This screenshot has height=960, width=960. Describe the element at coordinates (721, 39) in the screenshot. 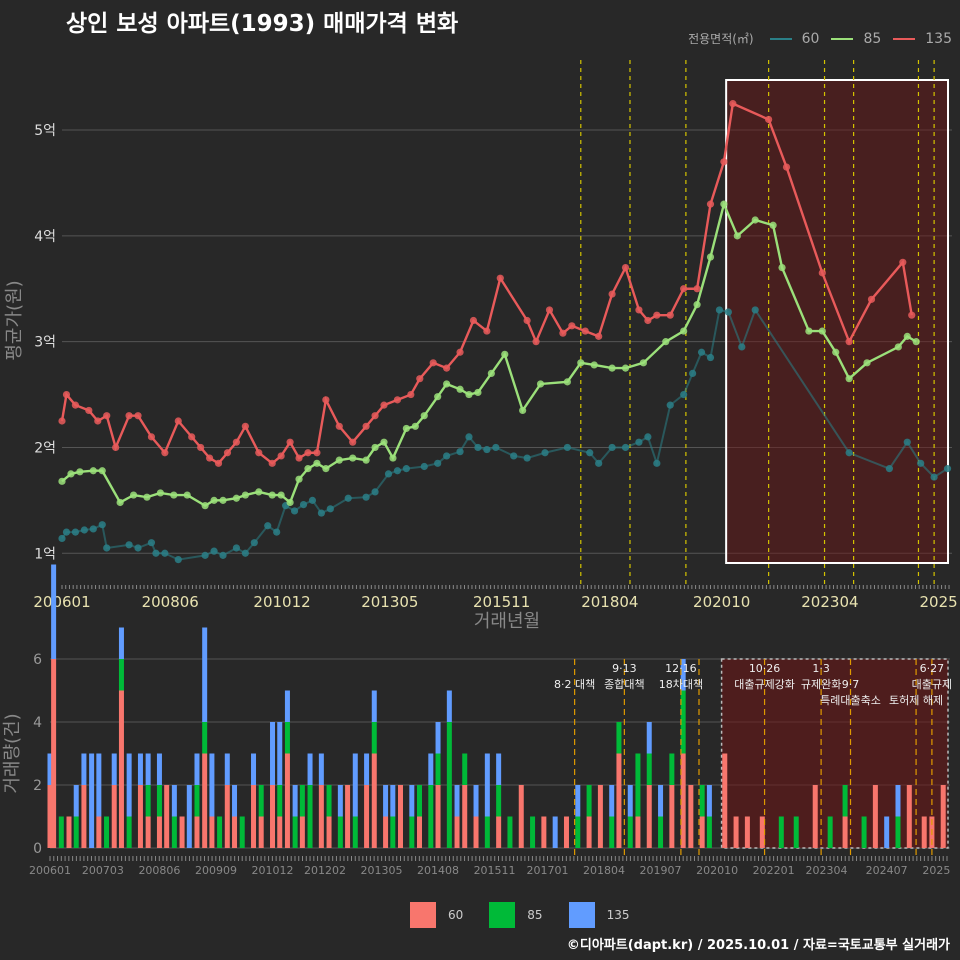

I see `legend-title: 전용면적(㎡)` at that location.